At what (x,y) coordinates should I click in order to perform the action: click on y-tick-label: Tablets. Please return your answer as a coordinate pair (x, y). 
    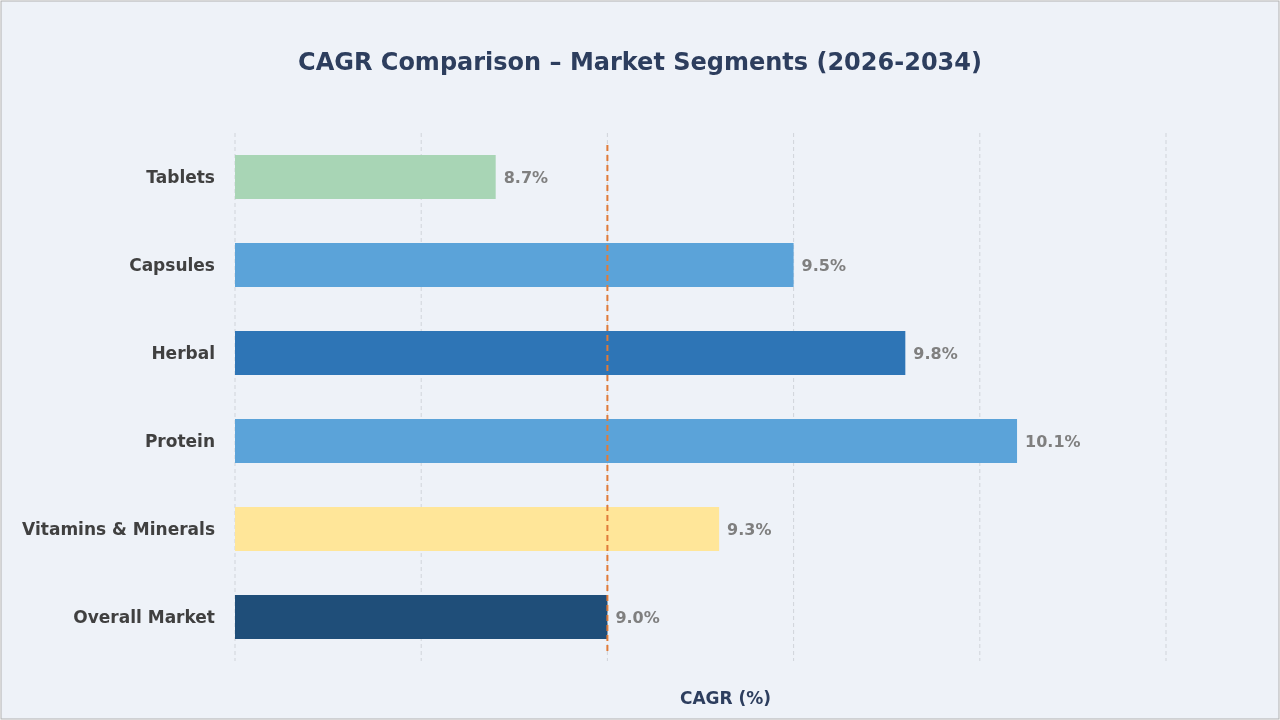
    Looking at the image, I should click on (180, 176).